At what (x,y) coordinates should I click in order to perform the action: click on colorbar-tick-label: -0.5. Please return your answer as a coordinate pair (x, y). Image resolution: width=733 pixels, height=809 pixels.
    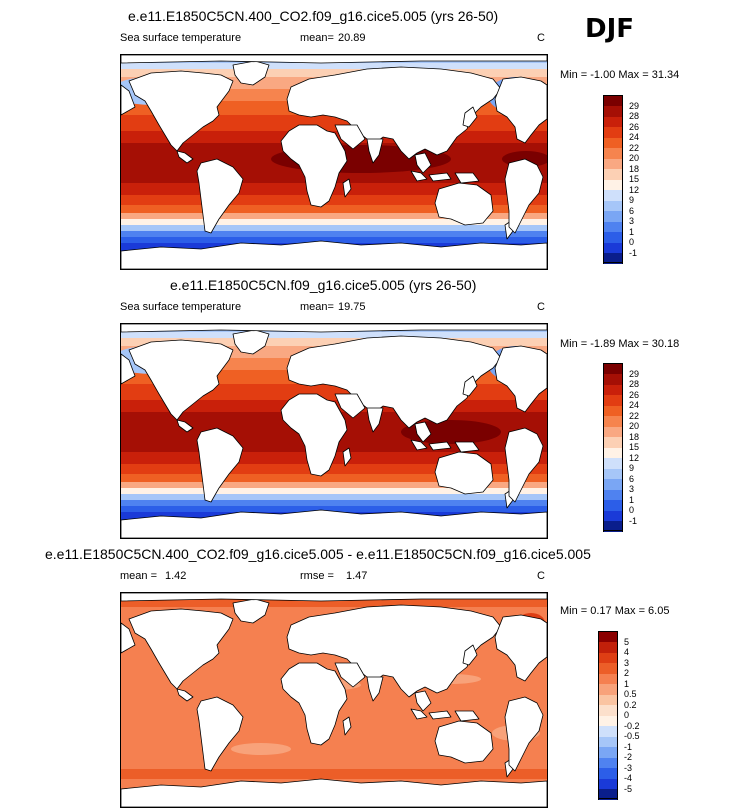
    Looking at the image, I should click on (632, 736).